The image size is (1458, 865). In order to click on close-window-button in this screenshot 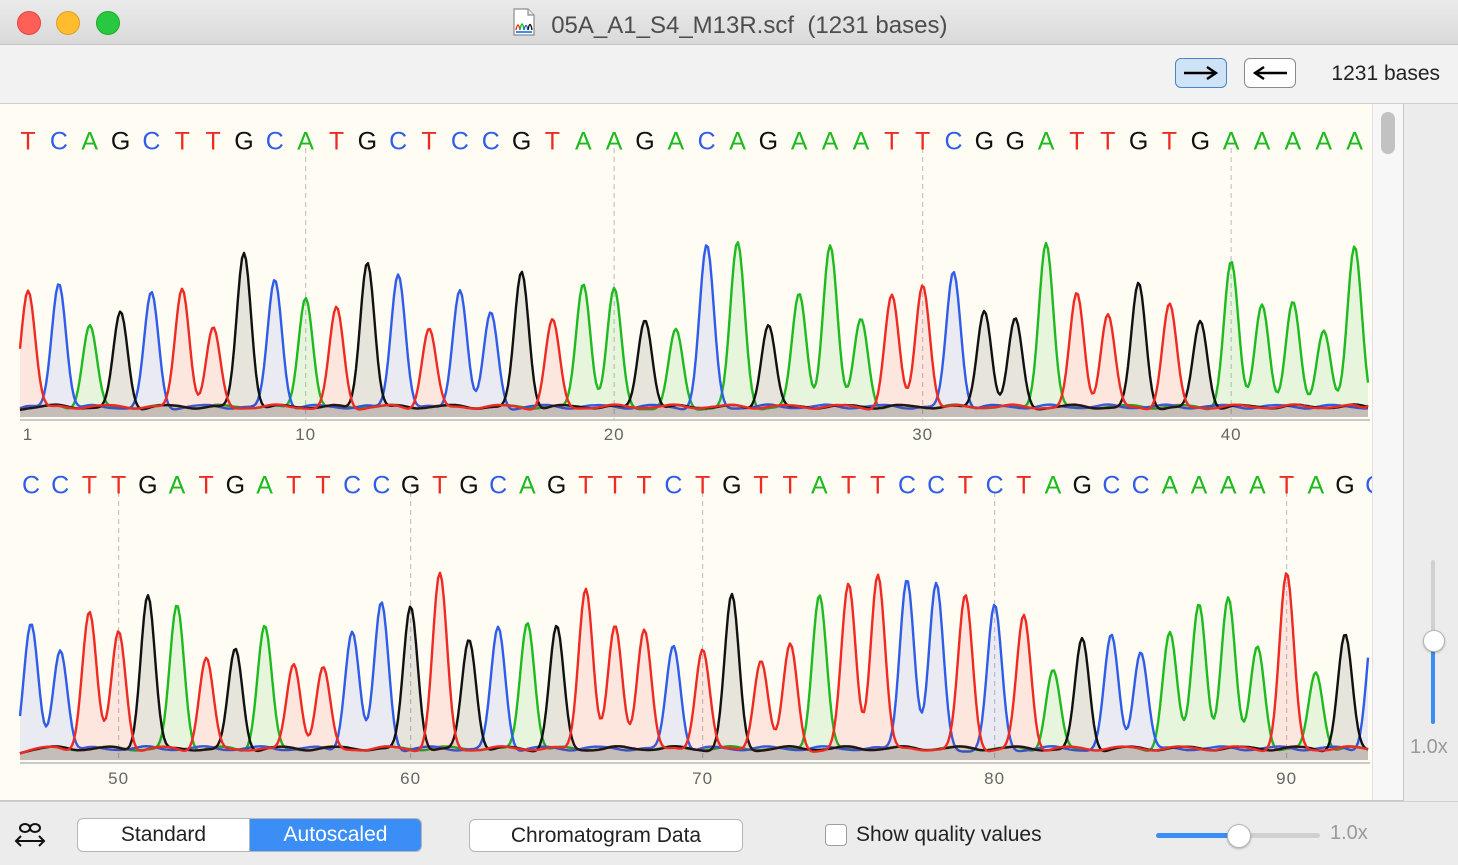, I will do `click(29, 23)`.